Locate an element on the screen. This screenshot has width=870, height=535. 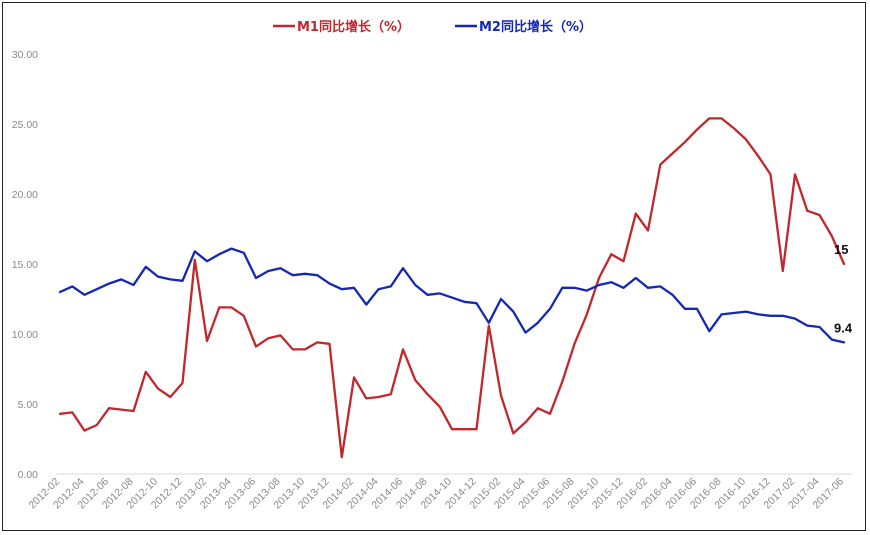
end-value-label: 15 is located at coordinates (841, 249).